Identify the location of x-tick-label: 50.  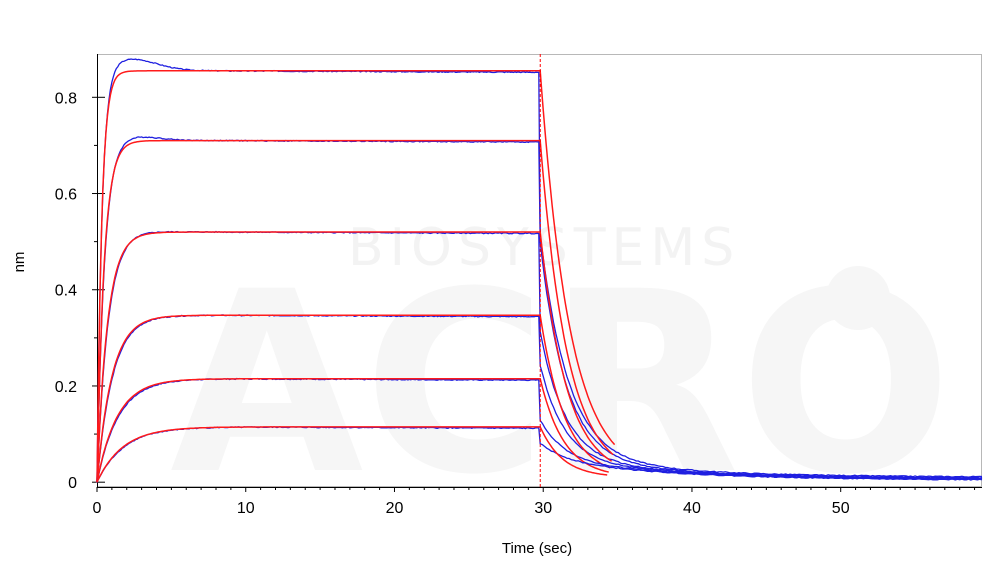
(841, 508).